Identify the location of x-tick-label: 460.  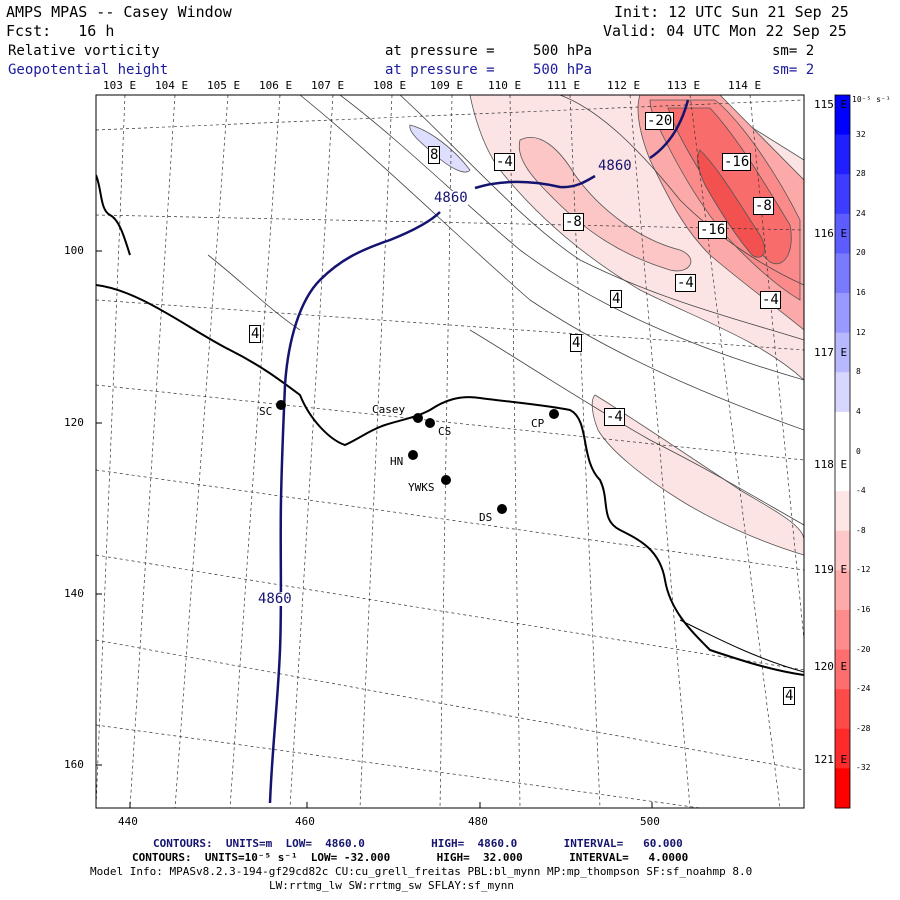
(305, 821).